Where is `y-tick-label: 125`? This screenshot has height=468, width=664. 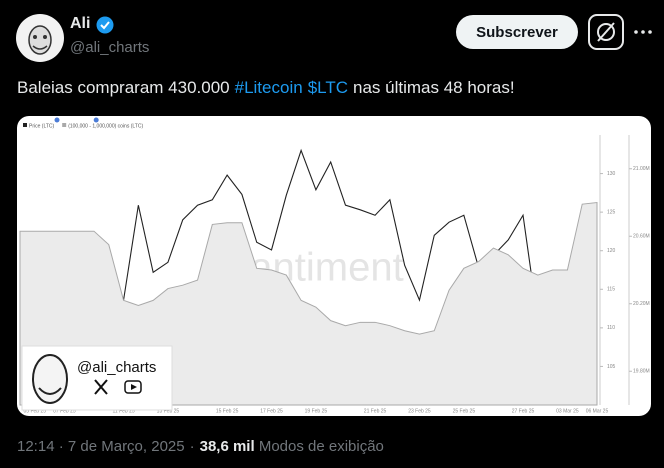 y-tick-label: 125 is located at coordinates (611, 212).